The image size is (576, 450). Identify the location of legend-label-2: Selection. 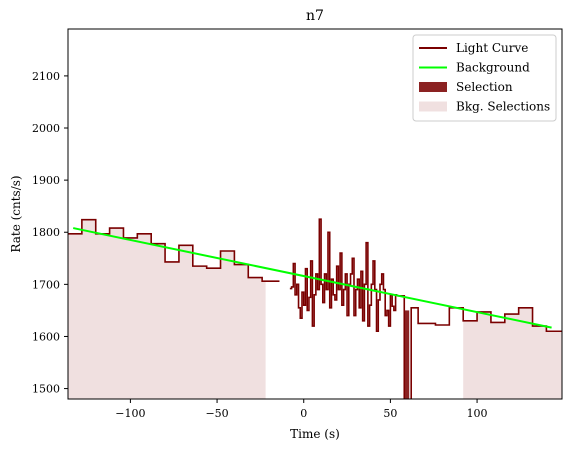
(484, 87).